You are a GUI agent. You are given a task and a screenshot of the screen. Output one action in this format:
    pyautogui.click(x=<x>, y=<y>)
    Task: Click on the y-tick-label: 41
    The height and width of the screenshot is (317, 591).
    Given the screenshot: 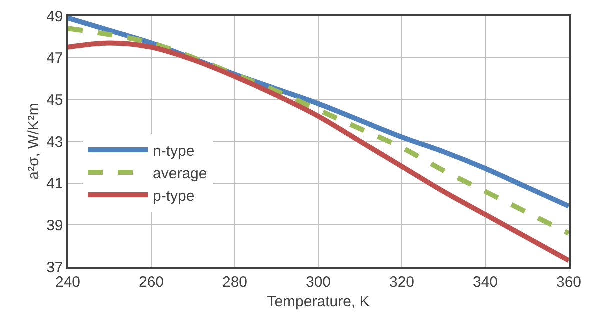 What is the action you would take?
    pyautogui.click(x=55, y=184)
    